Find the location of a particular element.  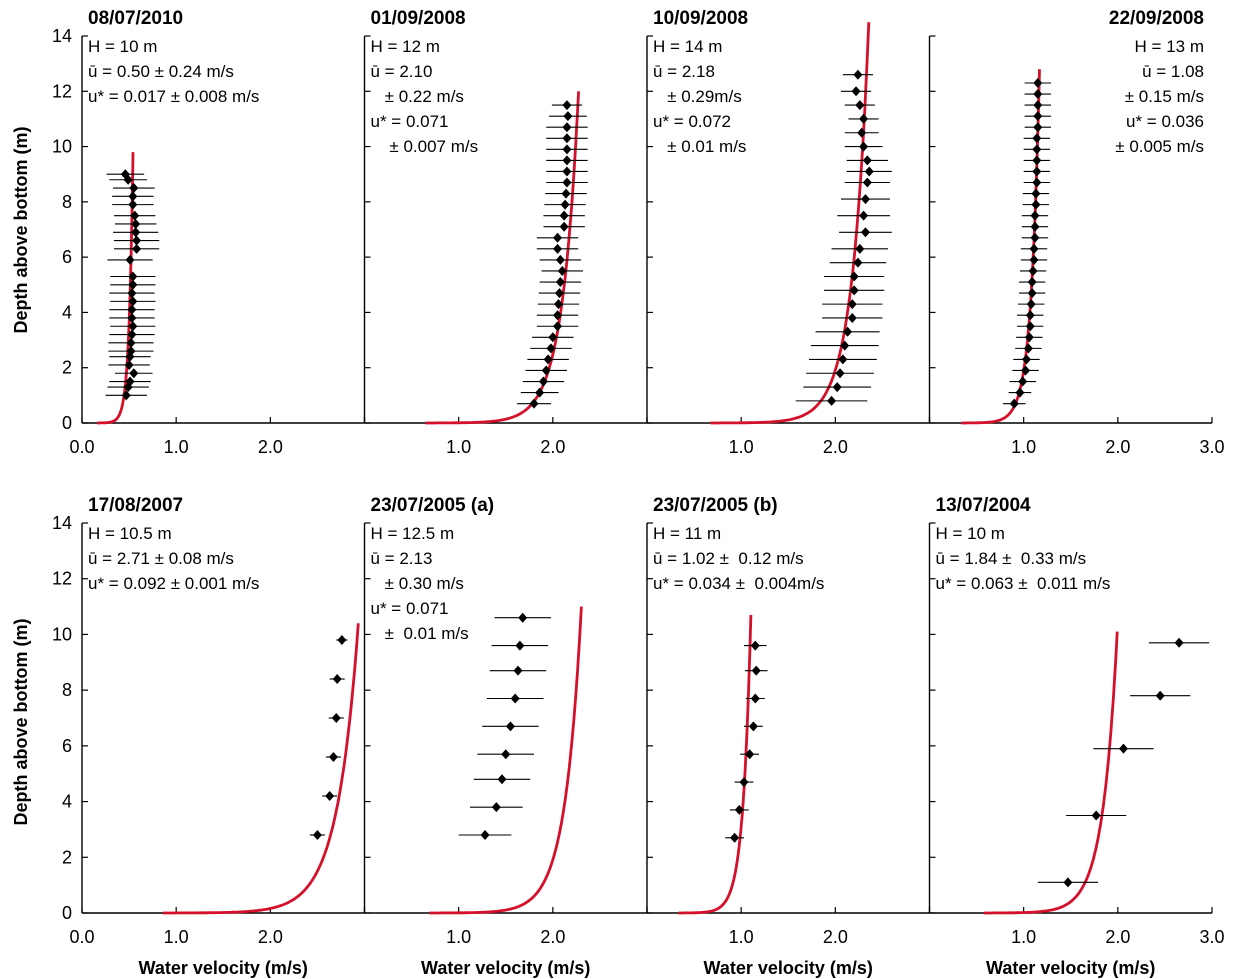

panel-annotation: H = 11 m is located at coordinates (687, 533).